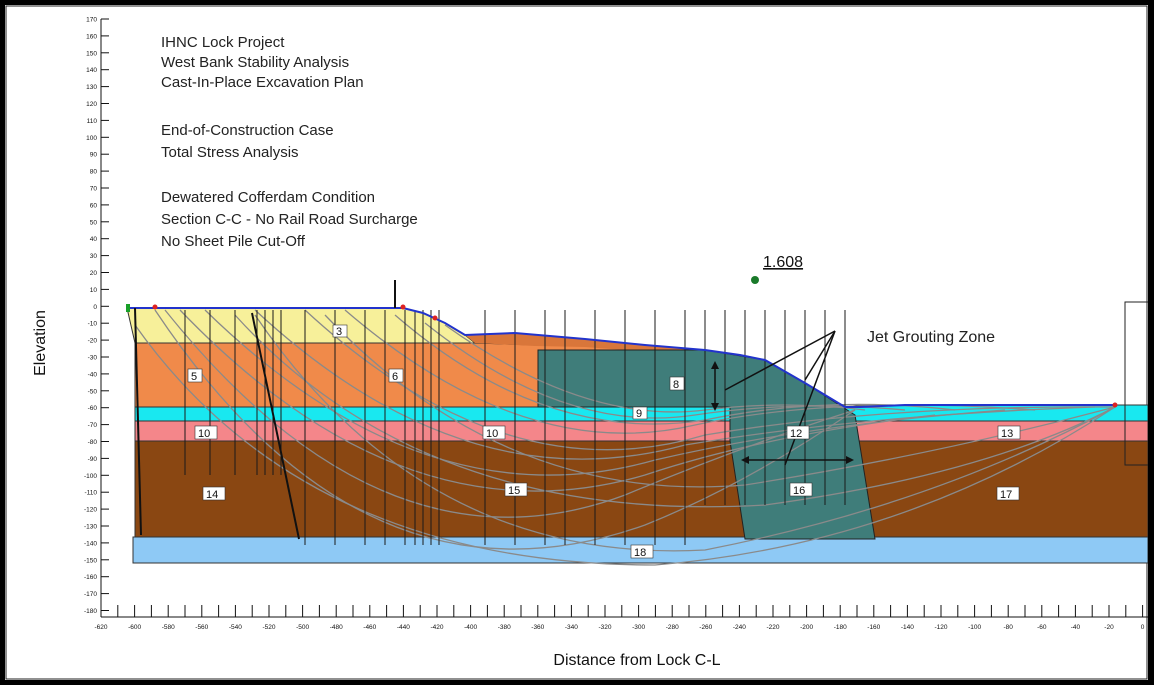  Describe the element at coordinates (93, 391) in the screenshot. I see `y-tick-label: -50` at that location.